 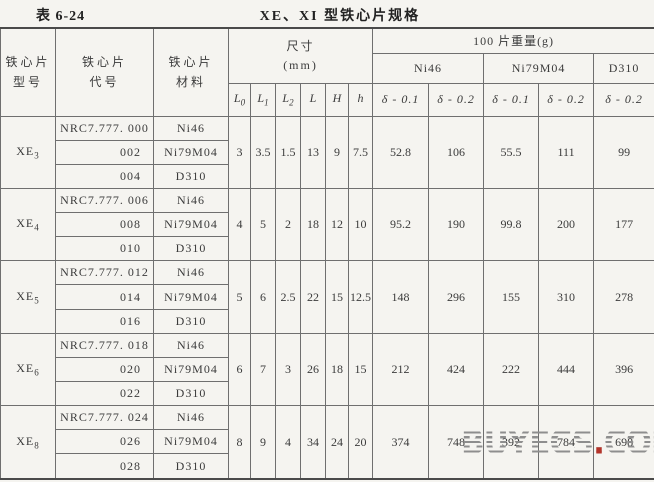 I want to click on dim-l1: 6, so click(x=263, y=297).